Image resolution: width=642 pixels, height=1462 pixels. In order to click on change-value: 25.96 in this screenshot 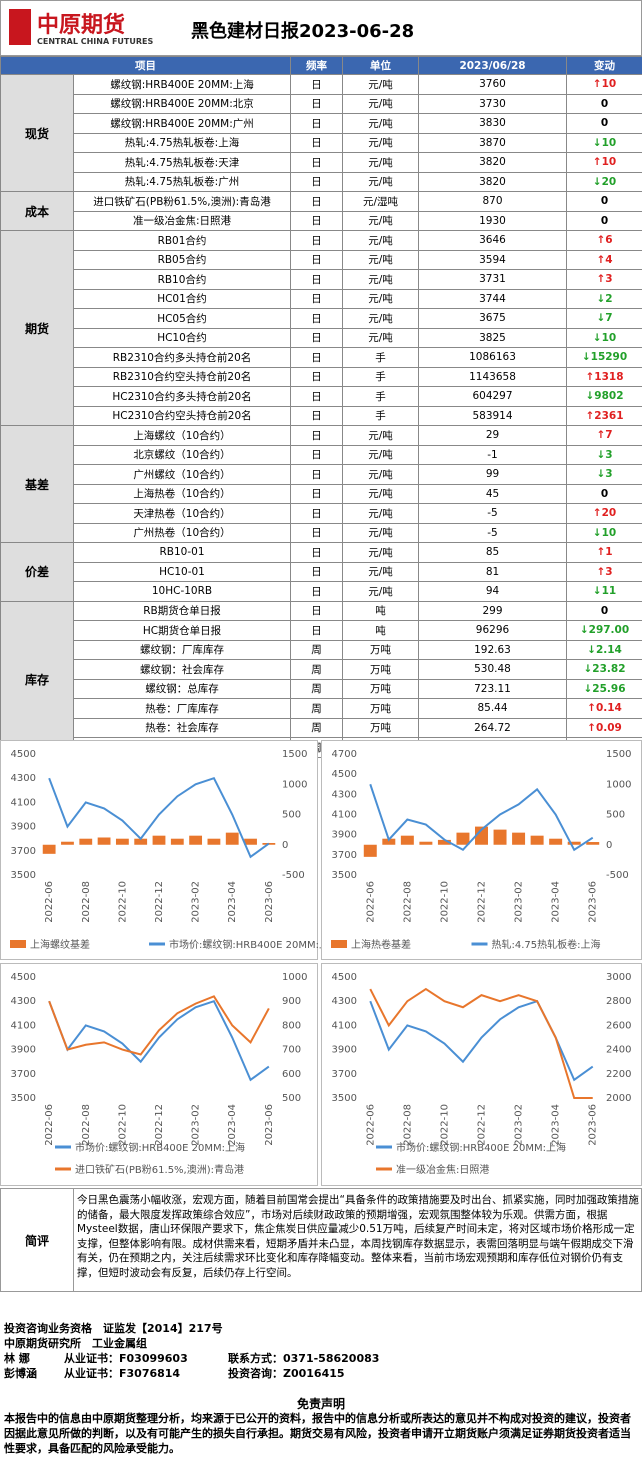, I will do `click(609, 688)`.